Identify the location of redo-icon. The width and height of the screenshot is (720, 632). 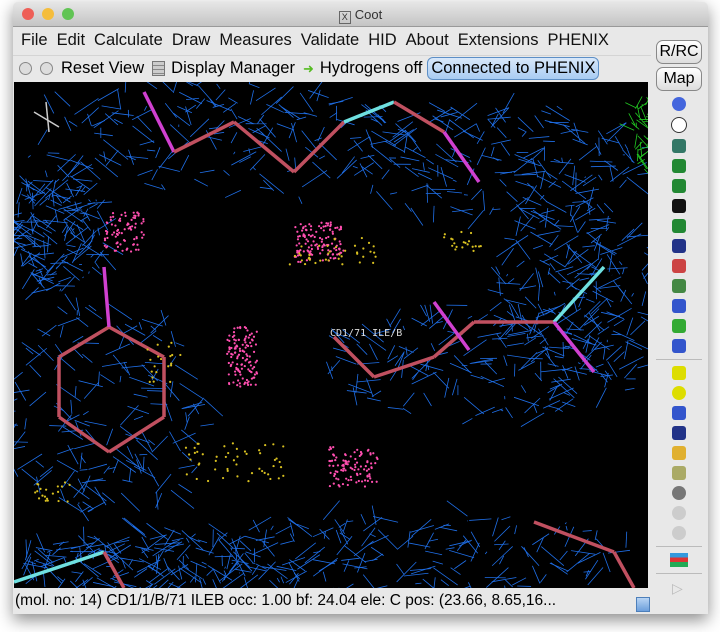
(679, 533).